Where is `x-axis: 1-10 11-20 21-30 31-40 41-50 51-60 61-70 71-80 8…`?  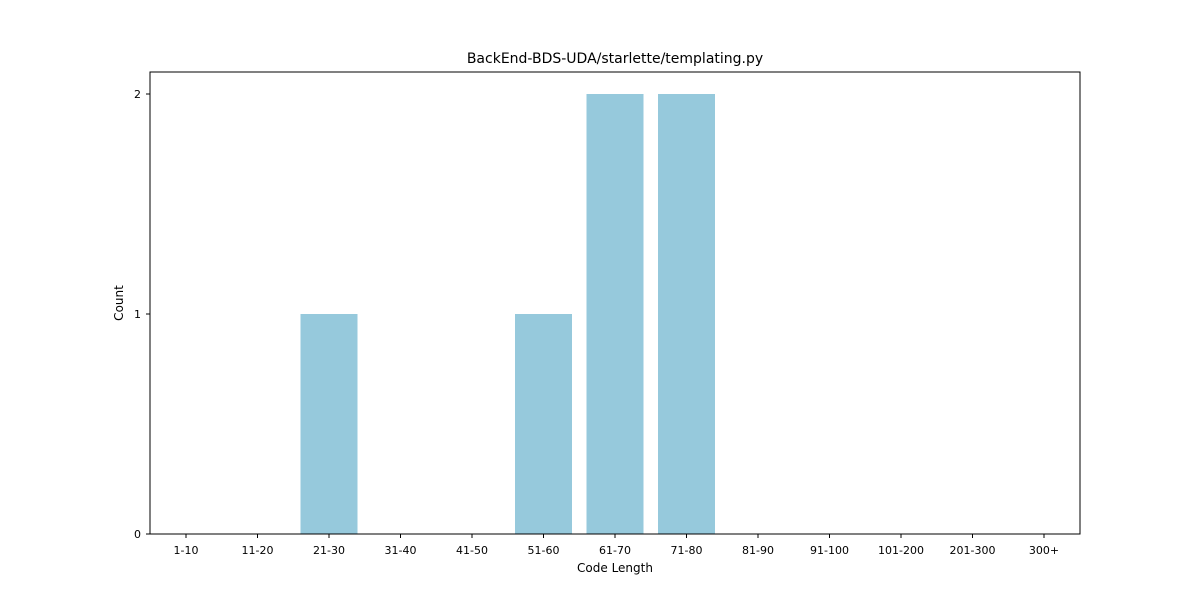
x-axis: 1-10 11-20 21-30 31-40 41-50 51-60 61-70 71-80 8… is located at coordinates (616, 545).